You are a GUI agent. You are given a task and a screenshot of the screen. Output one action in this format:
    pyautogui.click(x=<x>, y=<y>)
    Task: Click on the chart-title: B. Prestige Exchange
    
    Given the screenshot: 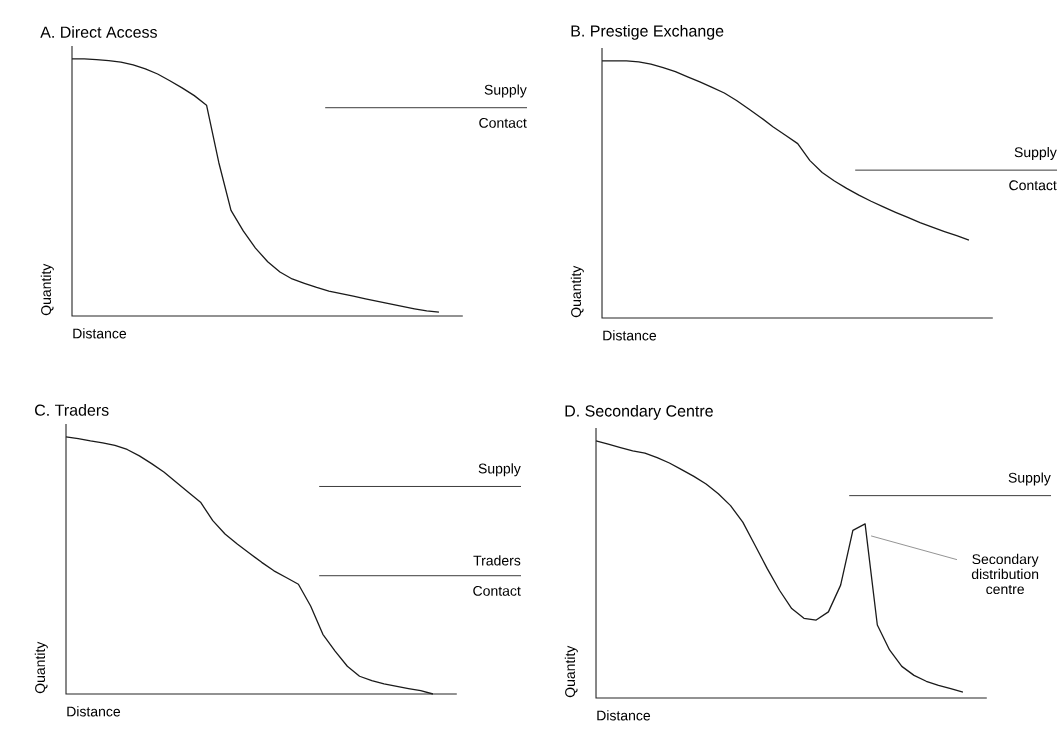 What is the action you would take?
    pyautogui.click(x=647, y=32)
    